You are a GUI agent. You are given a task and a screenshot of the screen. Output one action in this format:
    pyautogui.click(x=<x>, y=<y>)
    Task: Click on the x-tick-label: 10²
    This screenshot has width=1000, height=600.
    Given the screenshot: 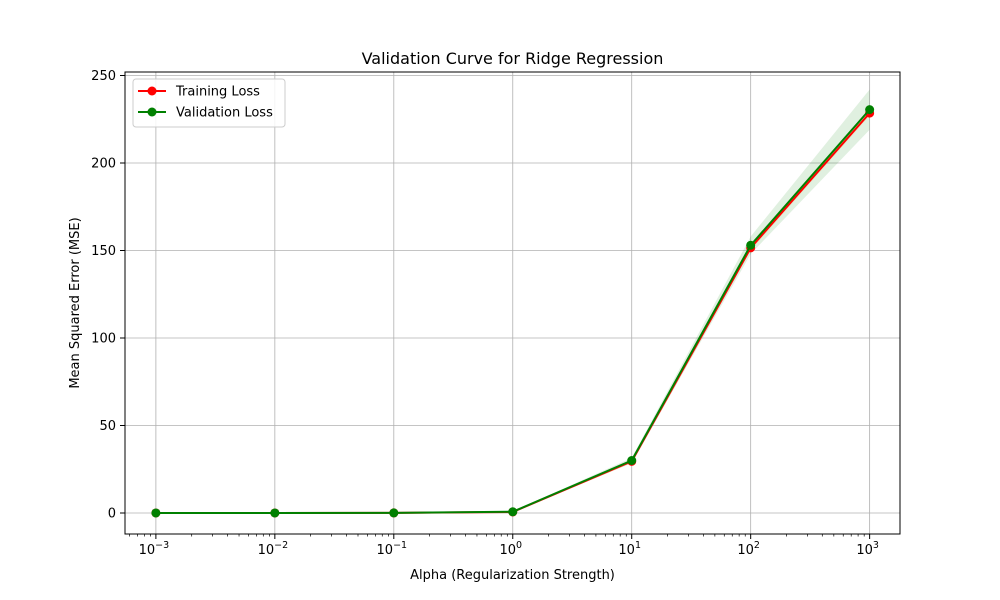 What is the action you would take?
    pyautogui.click(x=748, y=549)
    